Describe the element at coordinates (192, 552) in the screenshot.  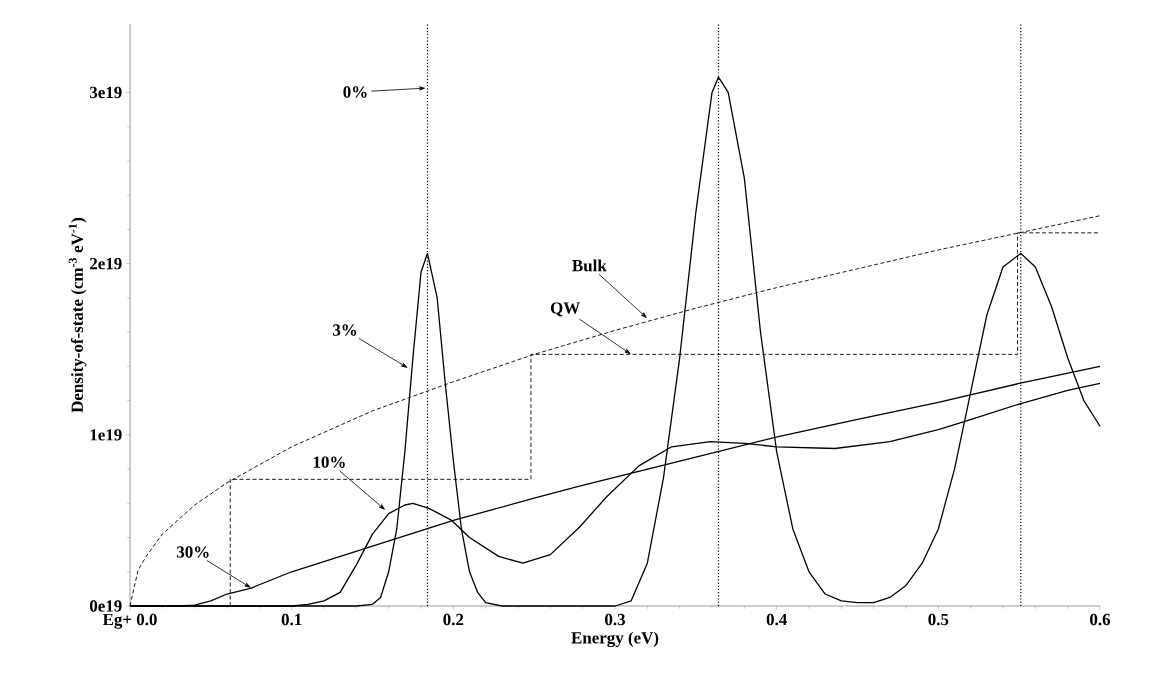
I see `annotation: 30%` at that location.